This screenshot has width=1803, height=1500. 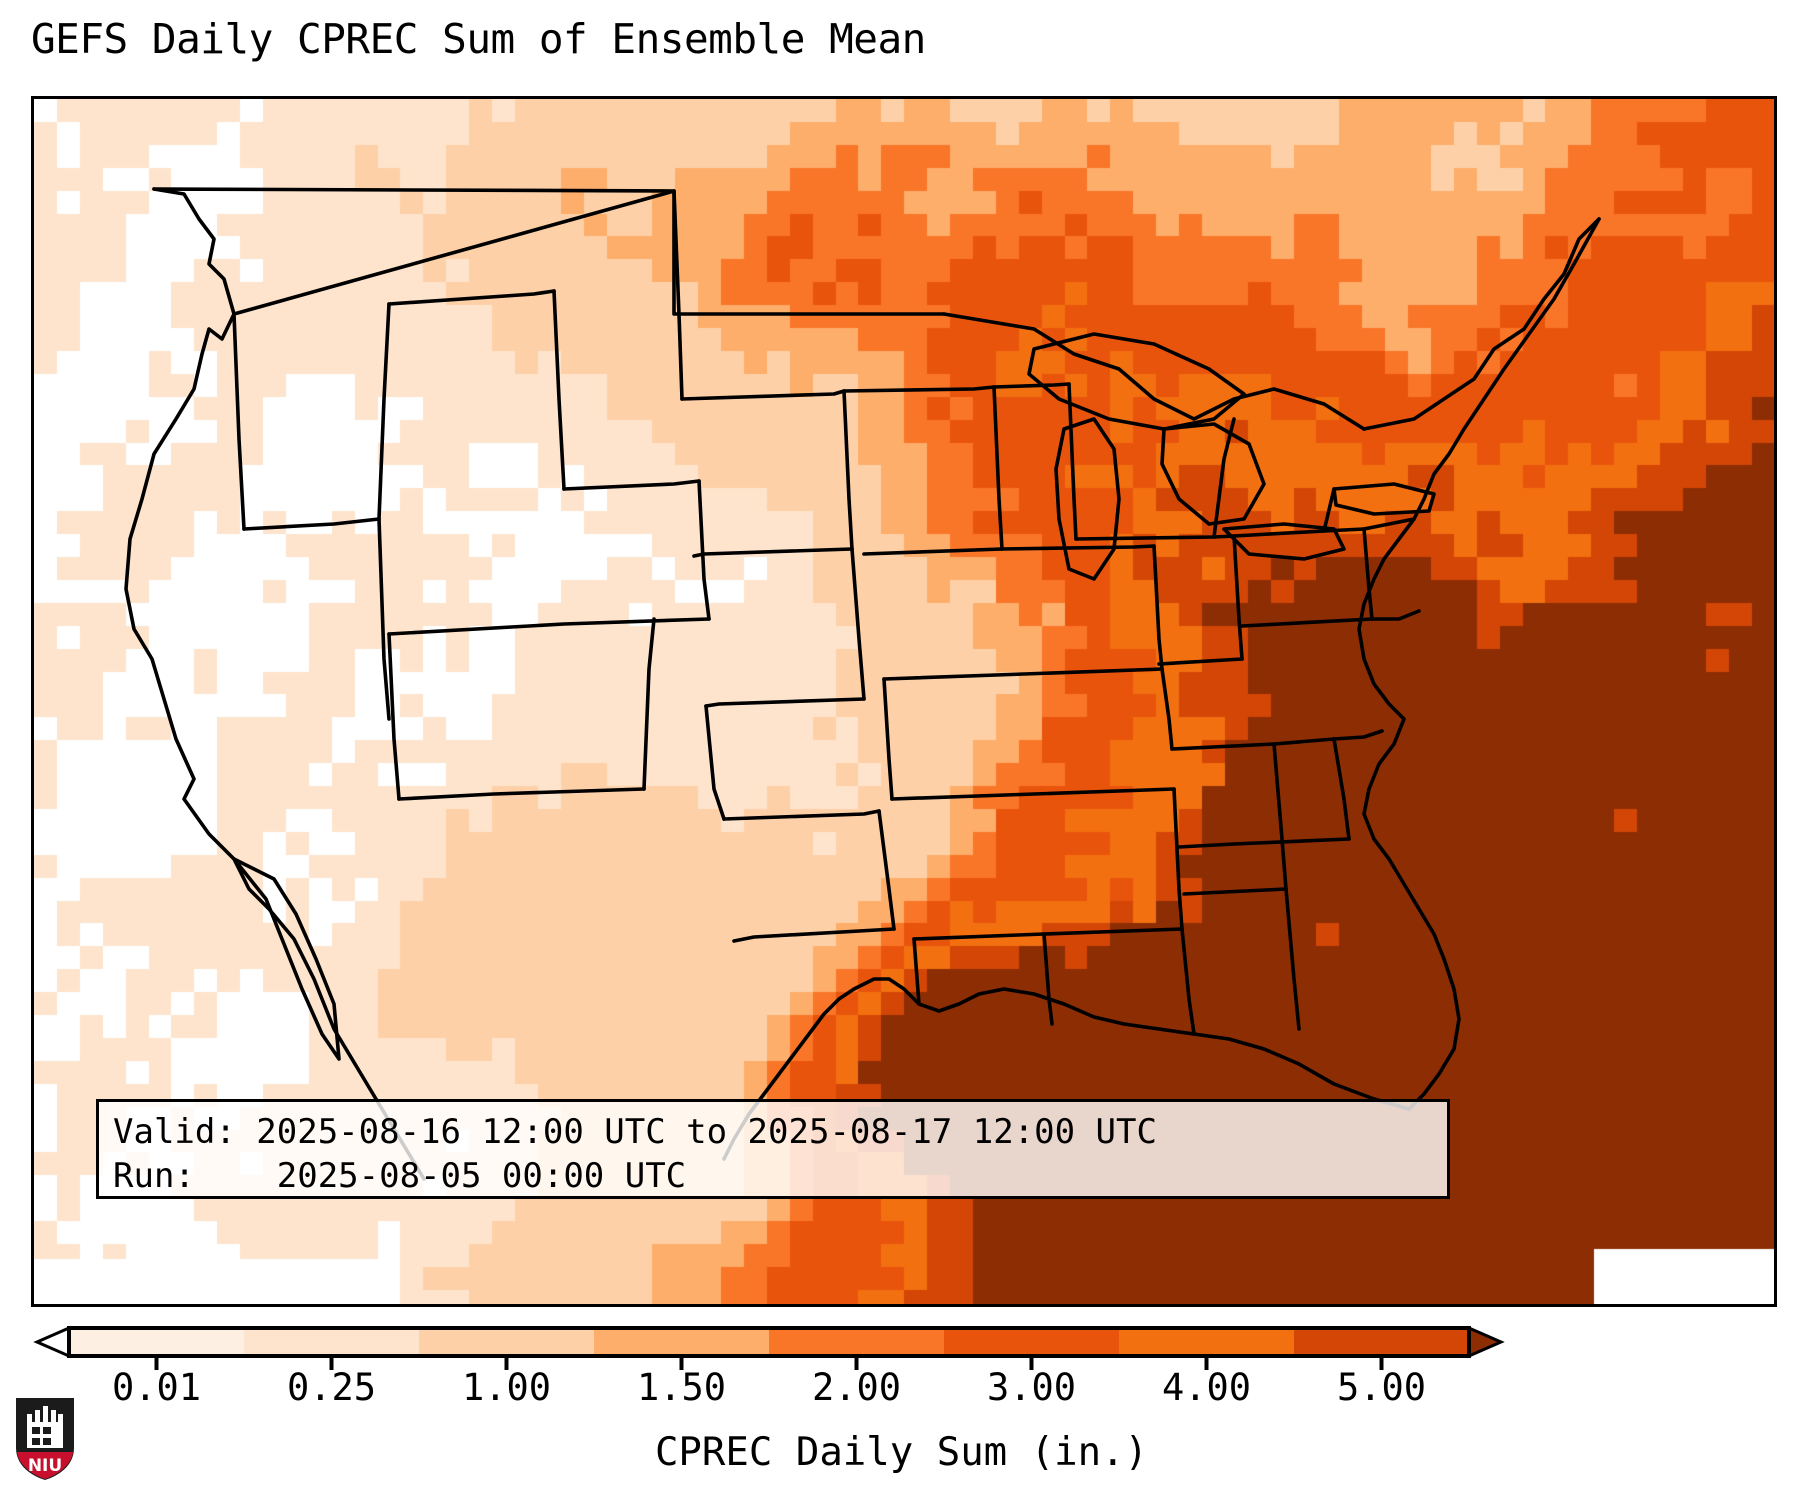 I want to click on colorbar-tick-label: 2.00, so click(x=856, y=1387).